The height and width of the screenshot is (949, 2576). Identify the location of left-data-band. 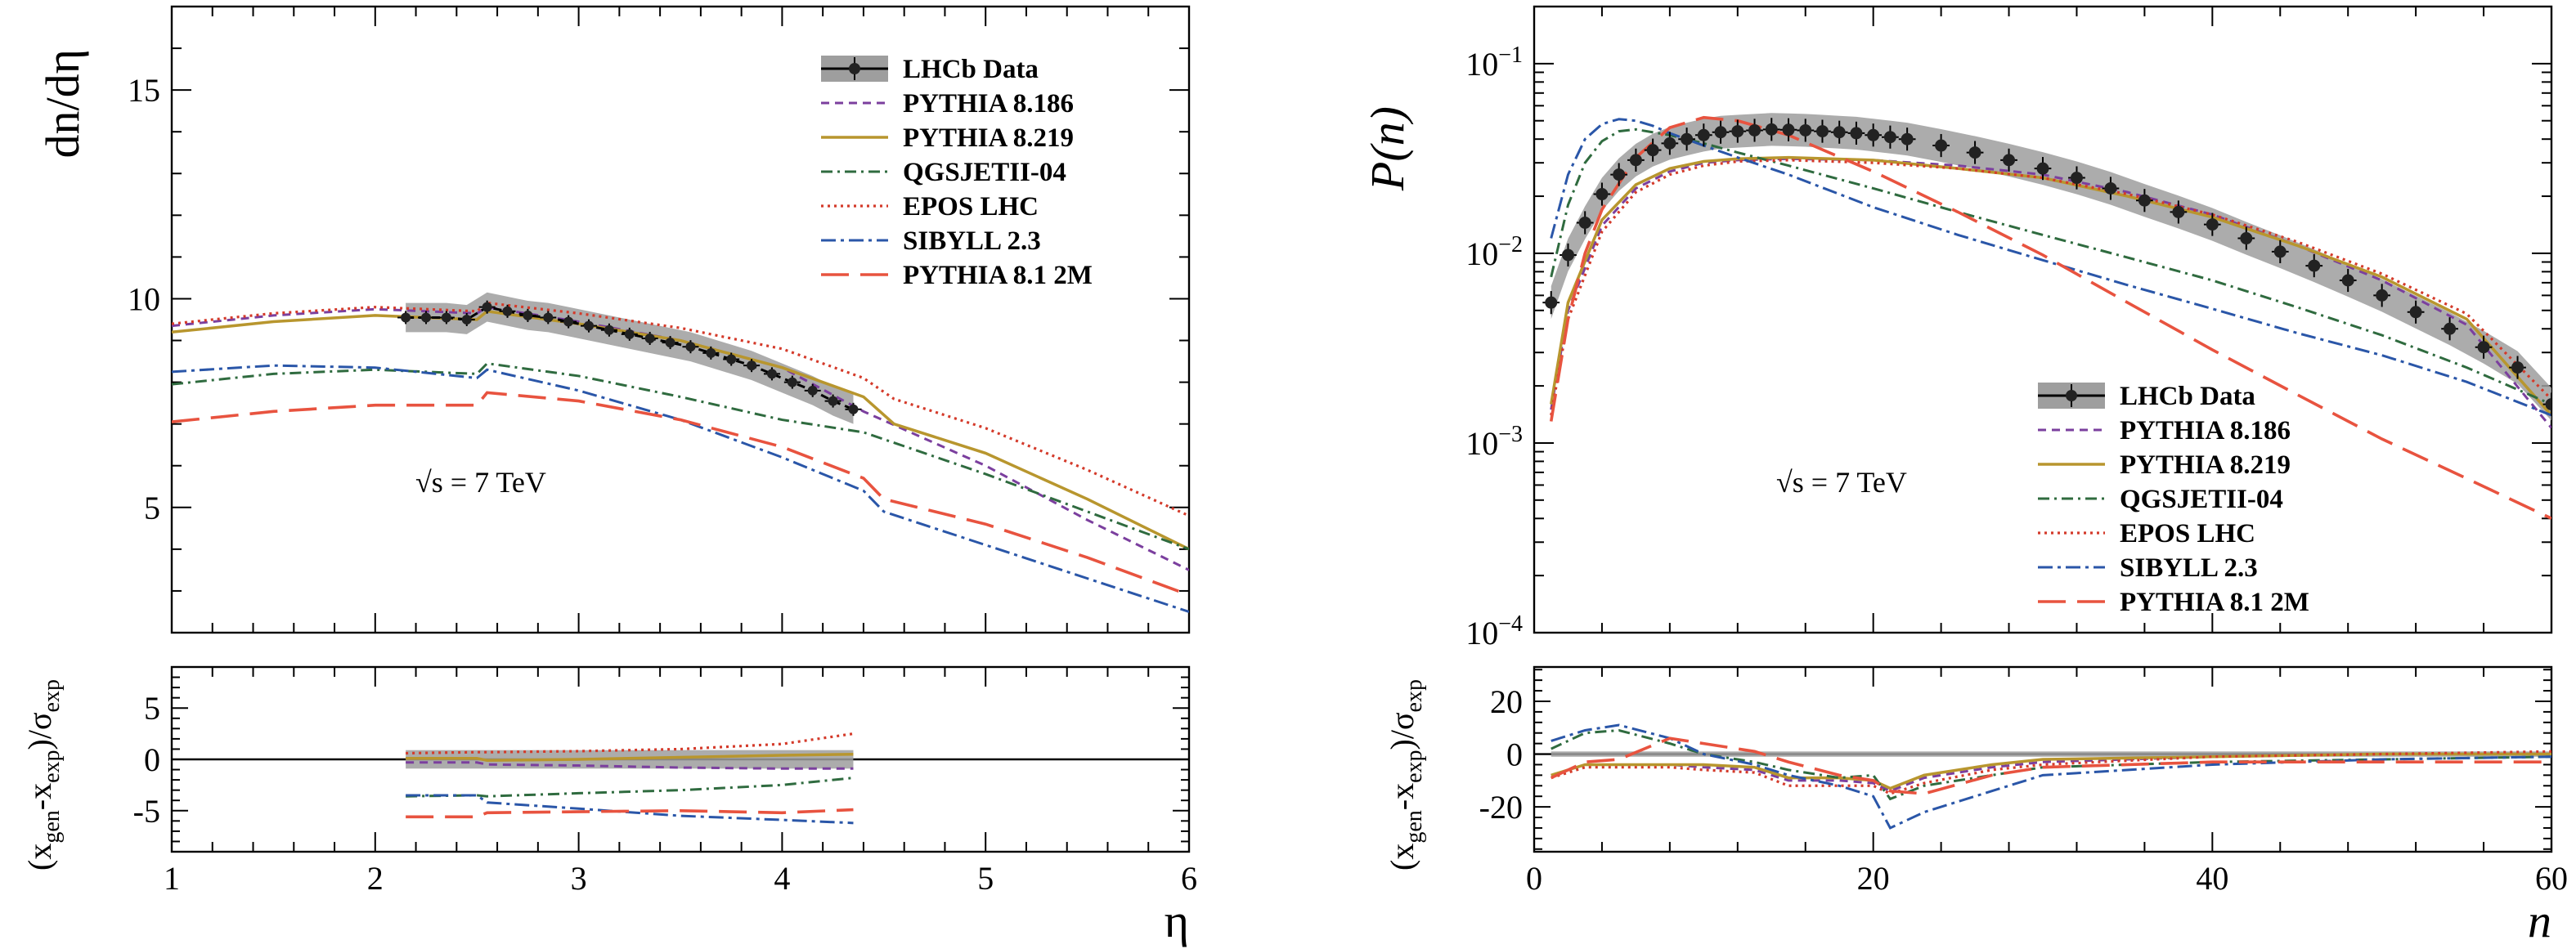
(630, 358).